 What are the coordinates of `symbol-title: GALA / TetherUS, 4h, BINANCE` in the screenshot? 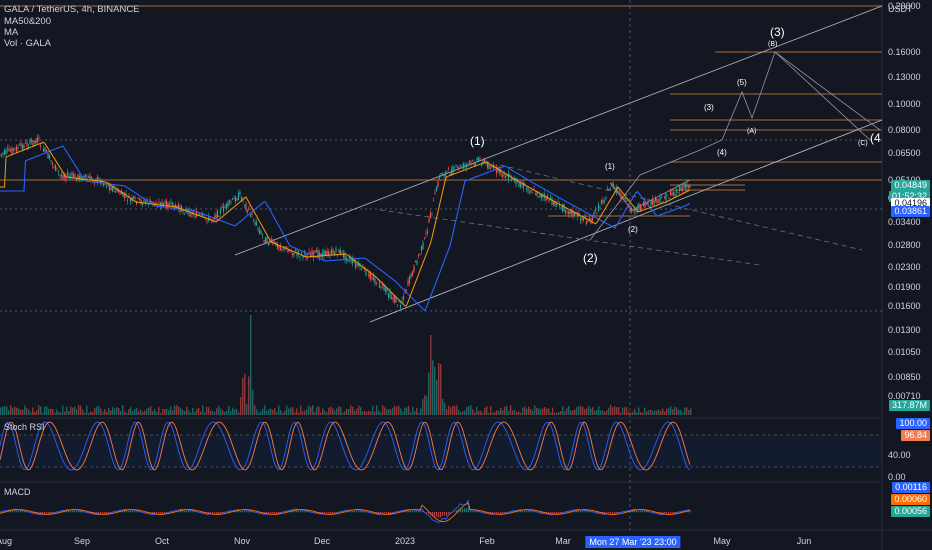 It's located at (72, 9).